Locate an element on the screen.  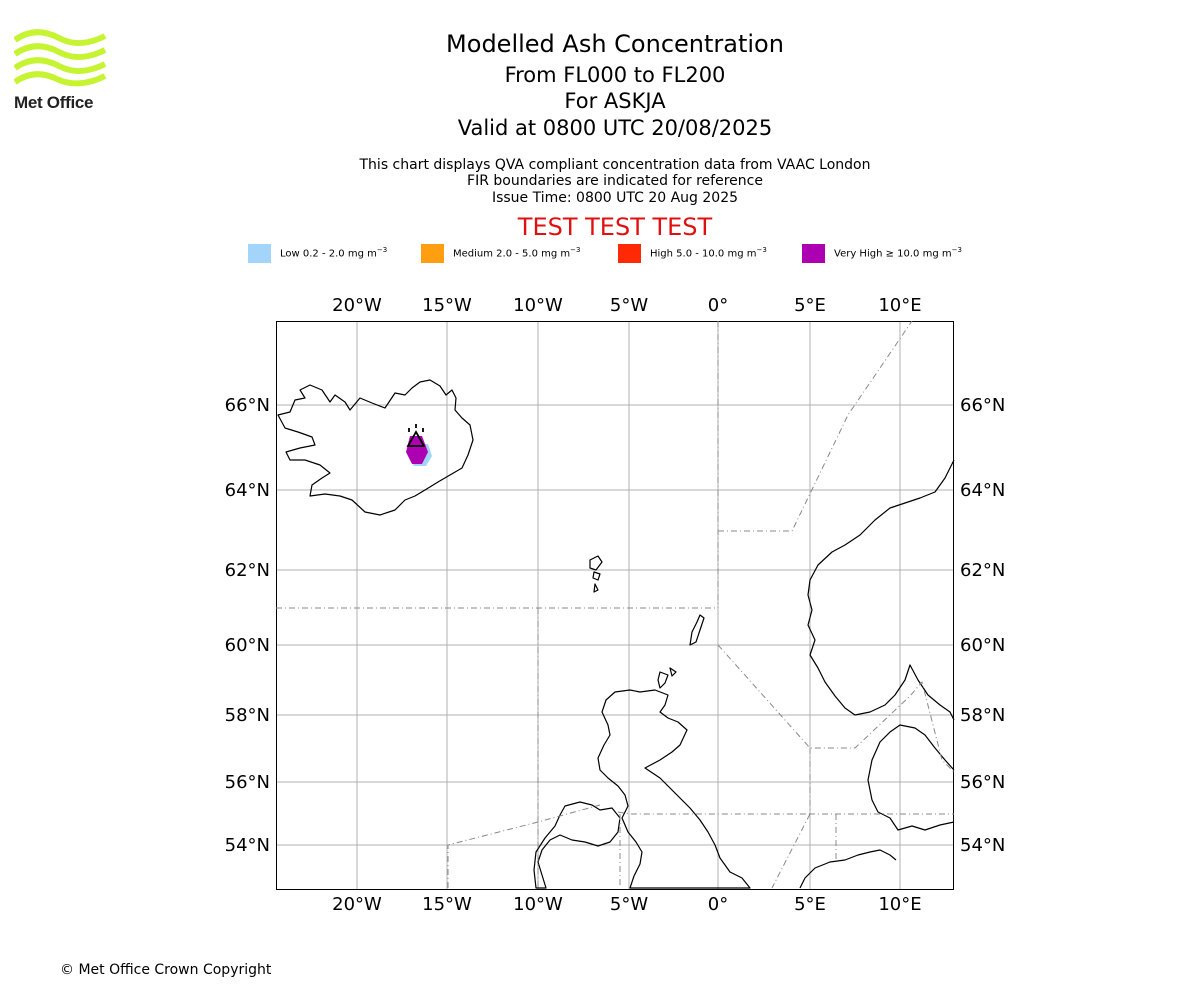
denmark-coastline is located at coordinates (911, 777).